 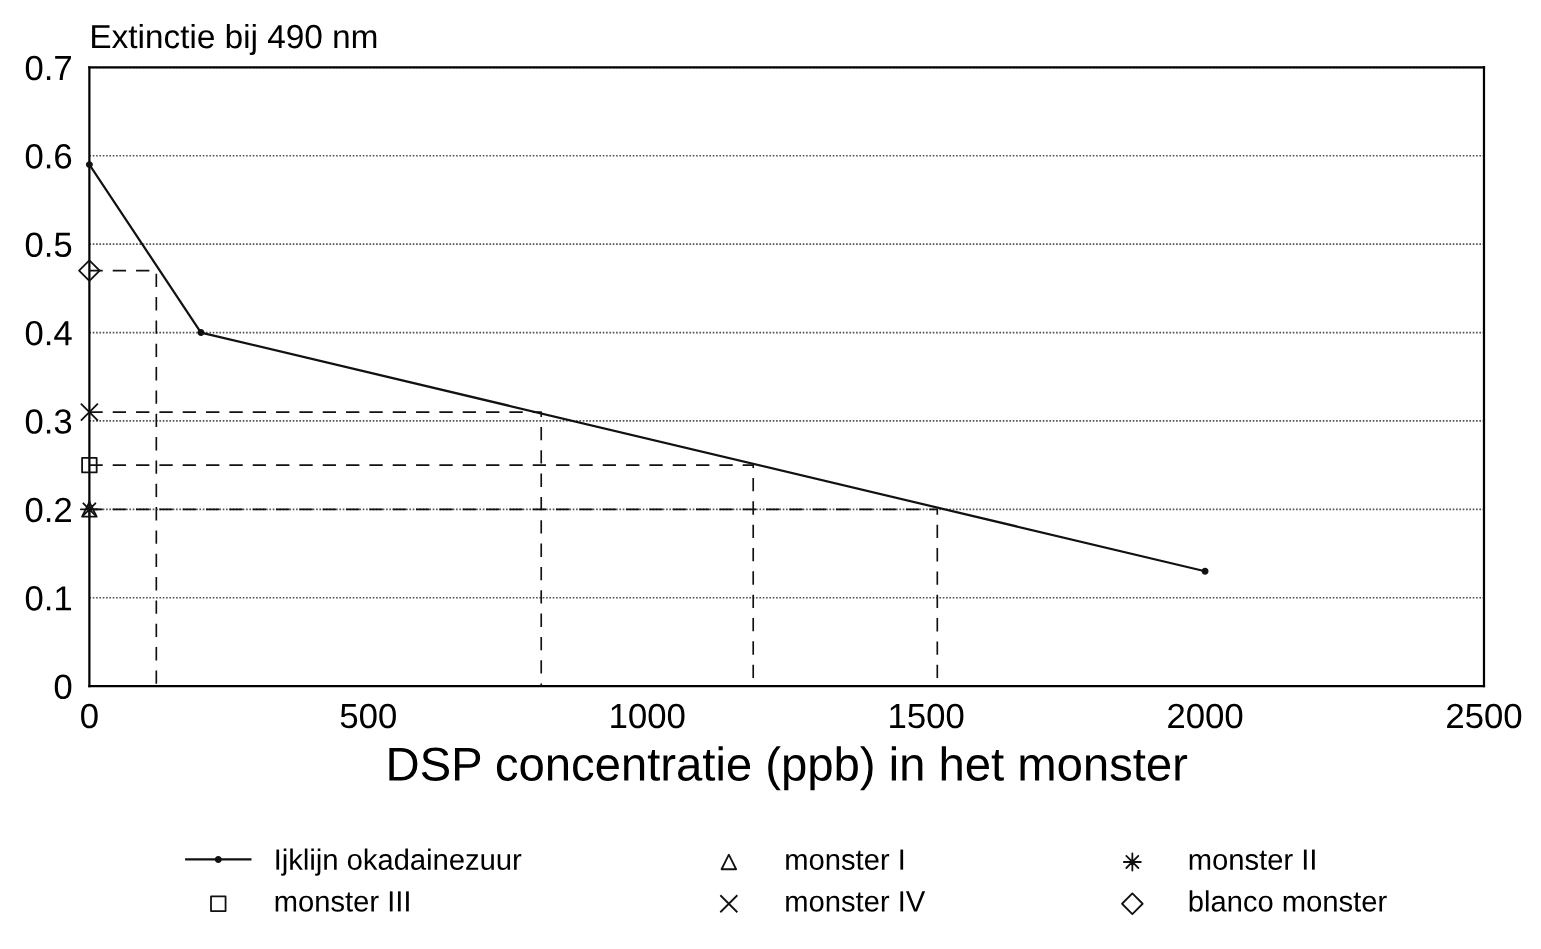 What do you see at coordinates (856, 901) in the screenshot?
I see `legend-label: monster IV` at bounding box center [856, 901].